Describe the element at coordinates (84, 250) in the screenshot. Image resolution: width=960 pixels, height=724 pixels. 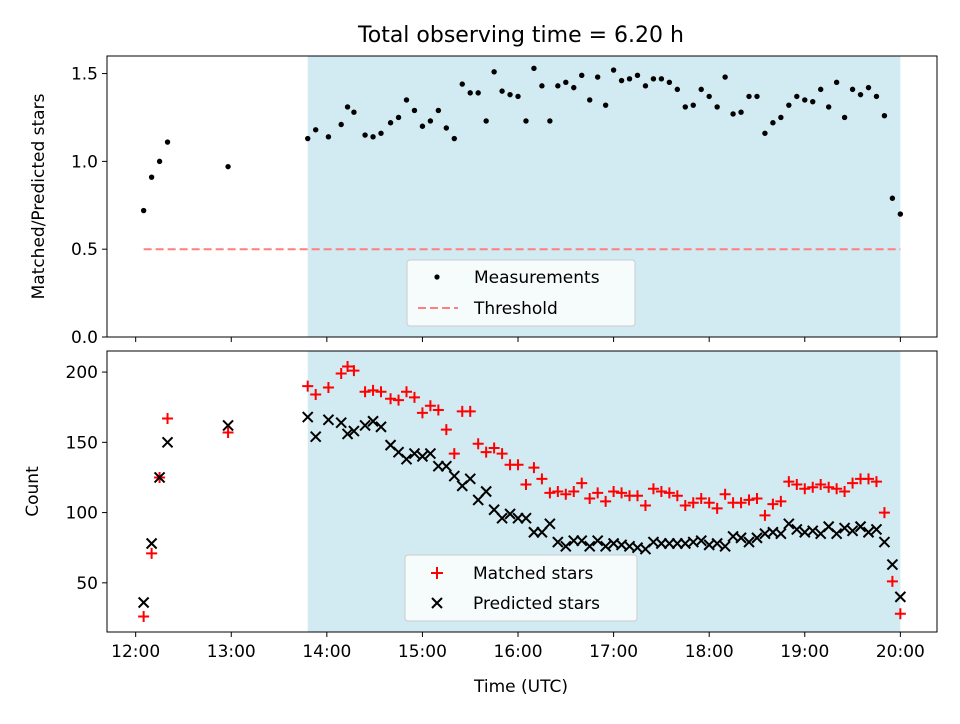
I see `top-y-tick-label: 0.5` at that location.